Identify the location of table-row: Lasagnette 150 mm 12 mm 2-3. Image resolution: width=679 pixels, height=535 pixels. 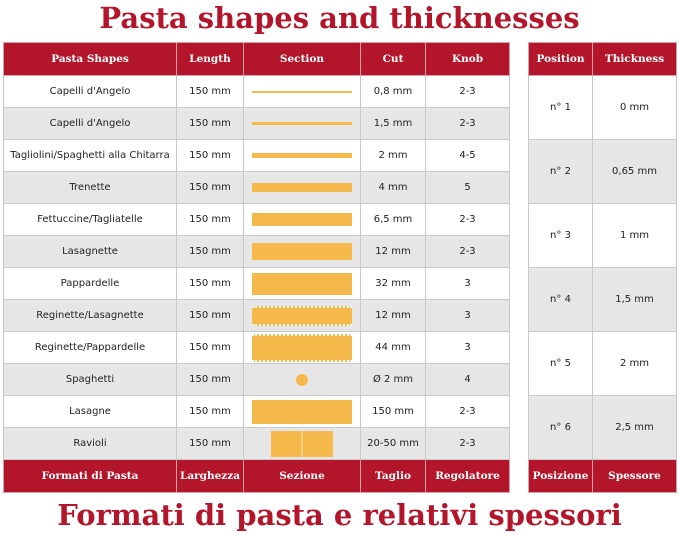
(256, 251).